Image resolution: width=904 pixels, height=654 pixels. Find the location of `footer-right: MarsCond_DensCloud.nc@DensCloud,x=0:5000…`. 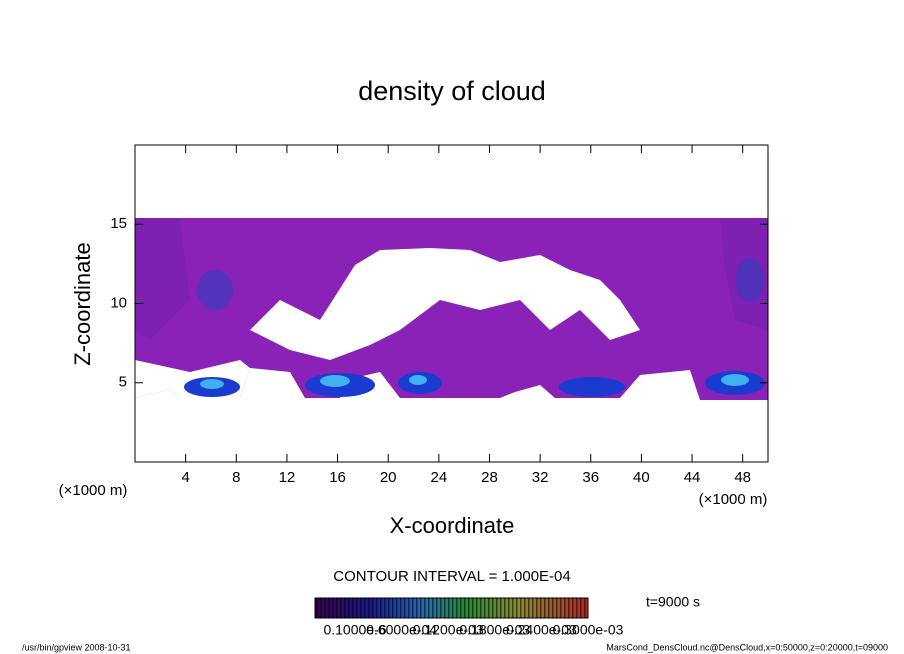

footer-right: MarsCond_DensCloud.nc@DensCloud,x=0:5000… is located at coordinates (747, 647).